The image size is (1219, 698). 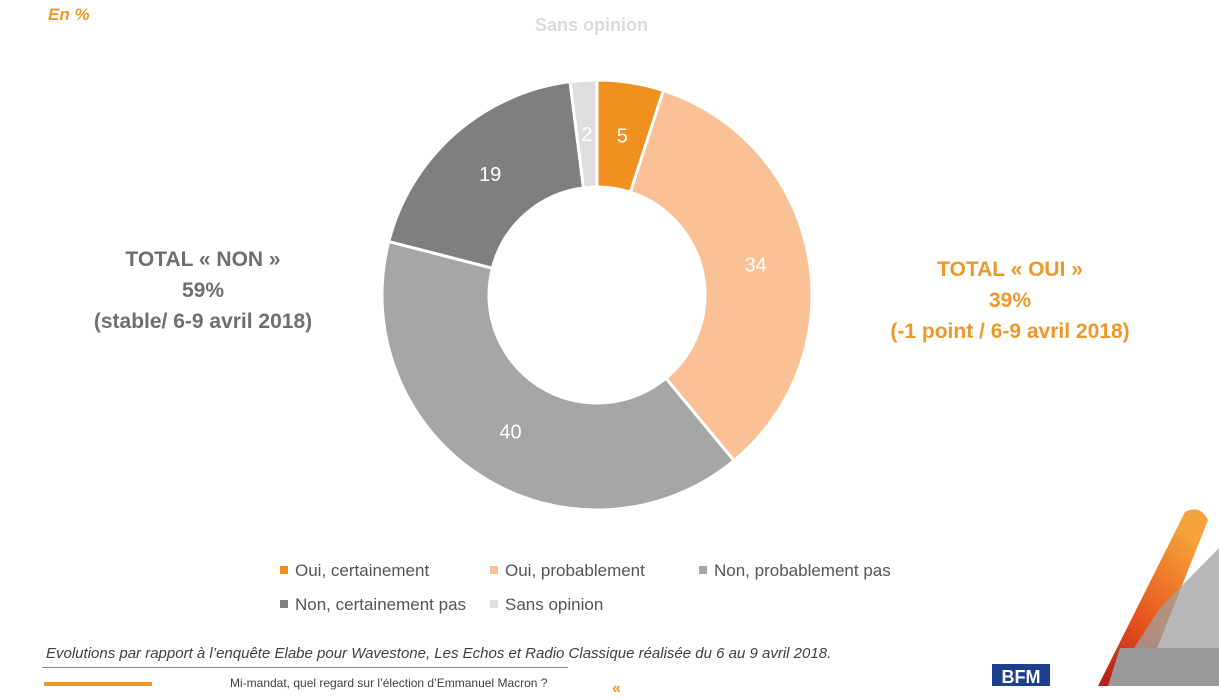 I want to click on total-non-value: 59%, so click(x=203, y=290).